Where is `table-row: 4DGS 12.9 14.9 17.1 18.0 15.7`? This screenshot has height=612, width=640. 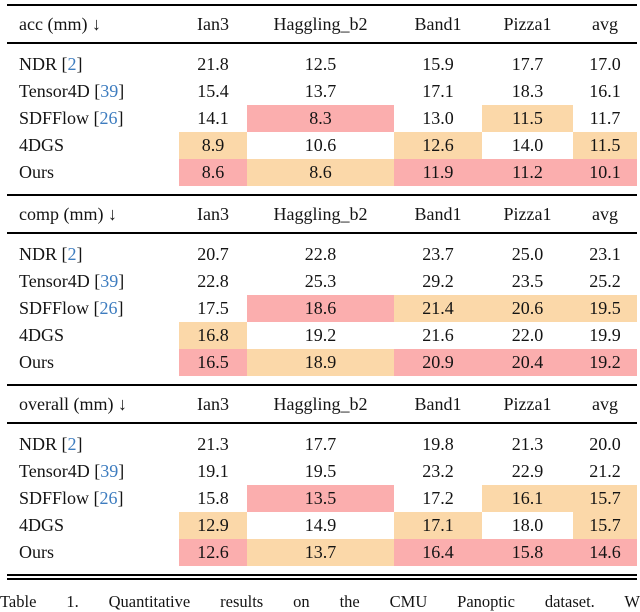 table-row: 4DGS 12.9 14.9 17.1 18.0 15.7 is located at coordinates (322, 525).